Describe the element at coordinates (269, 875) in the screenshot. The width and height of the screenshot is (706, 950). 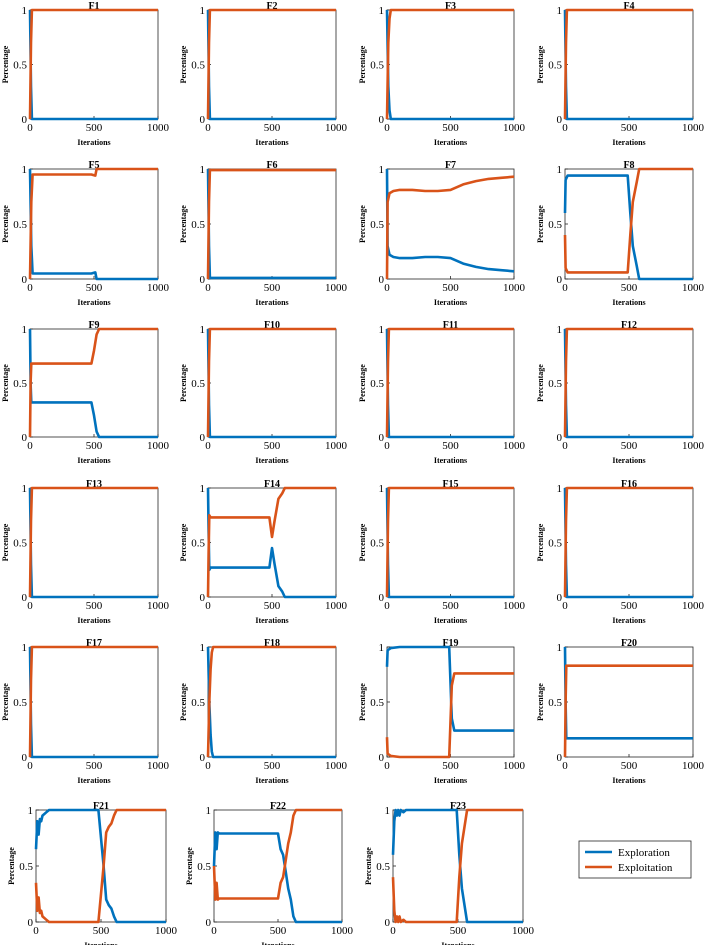
I see `subplot-f22: F22 0 500 1000 0 0.5 1 Iterations Percentage` at that location.